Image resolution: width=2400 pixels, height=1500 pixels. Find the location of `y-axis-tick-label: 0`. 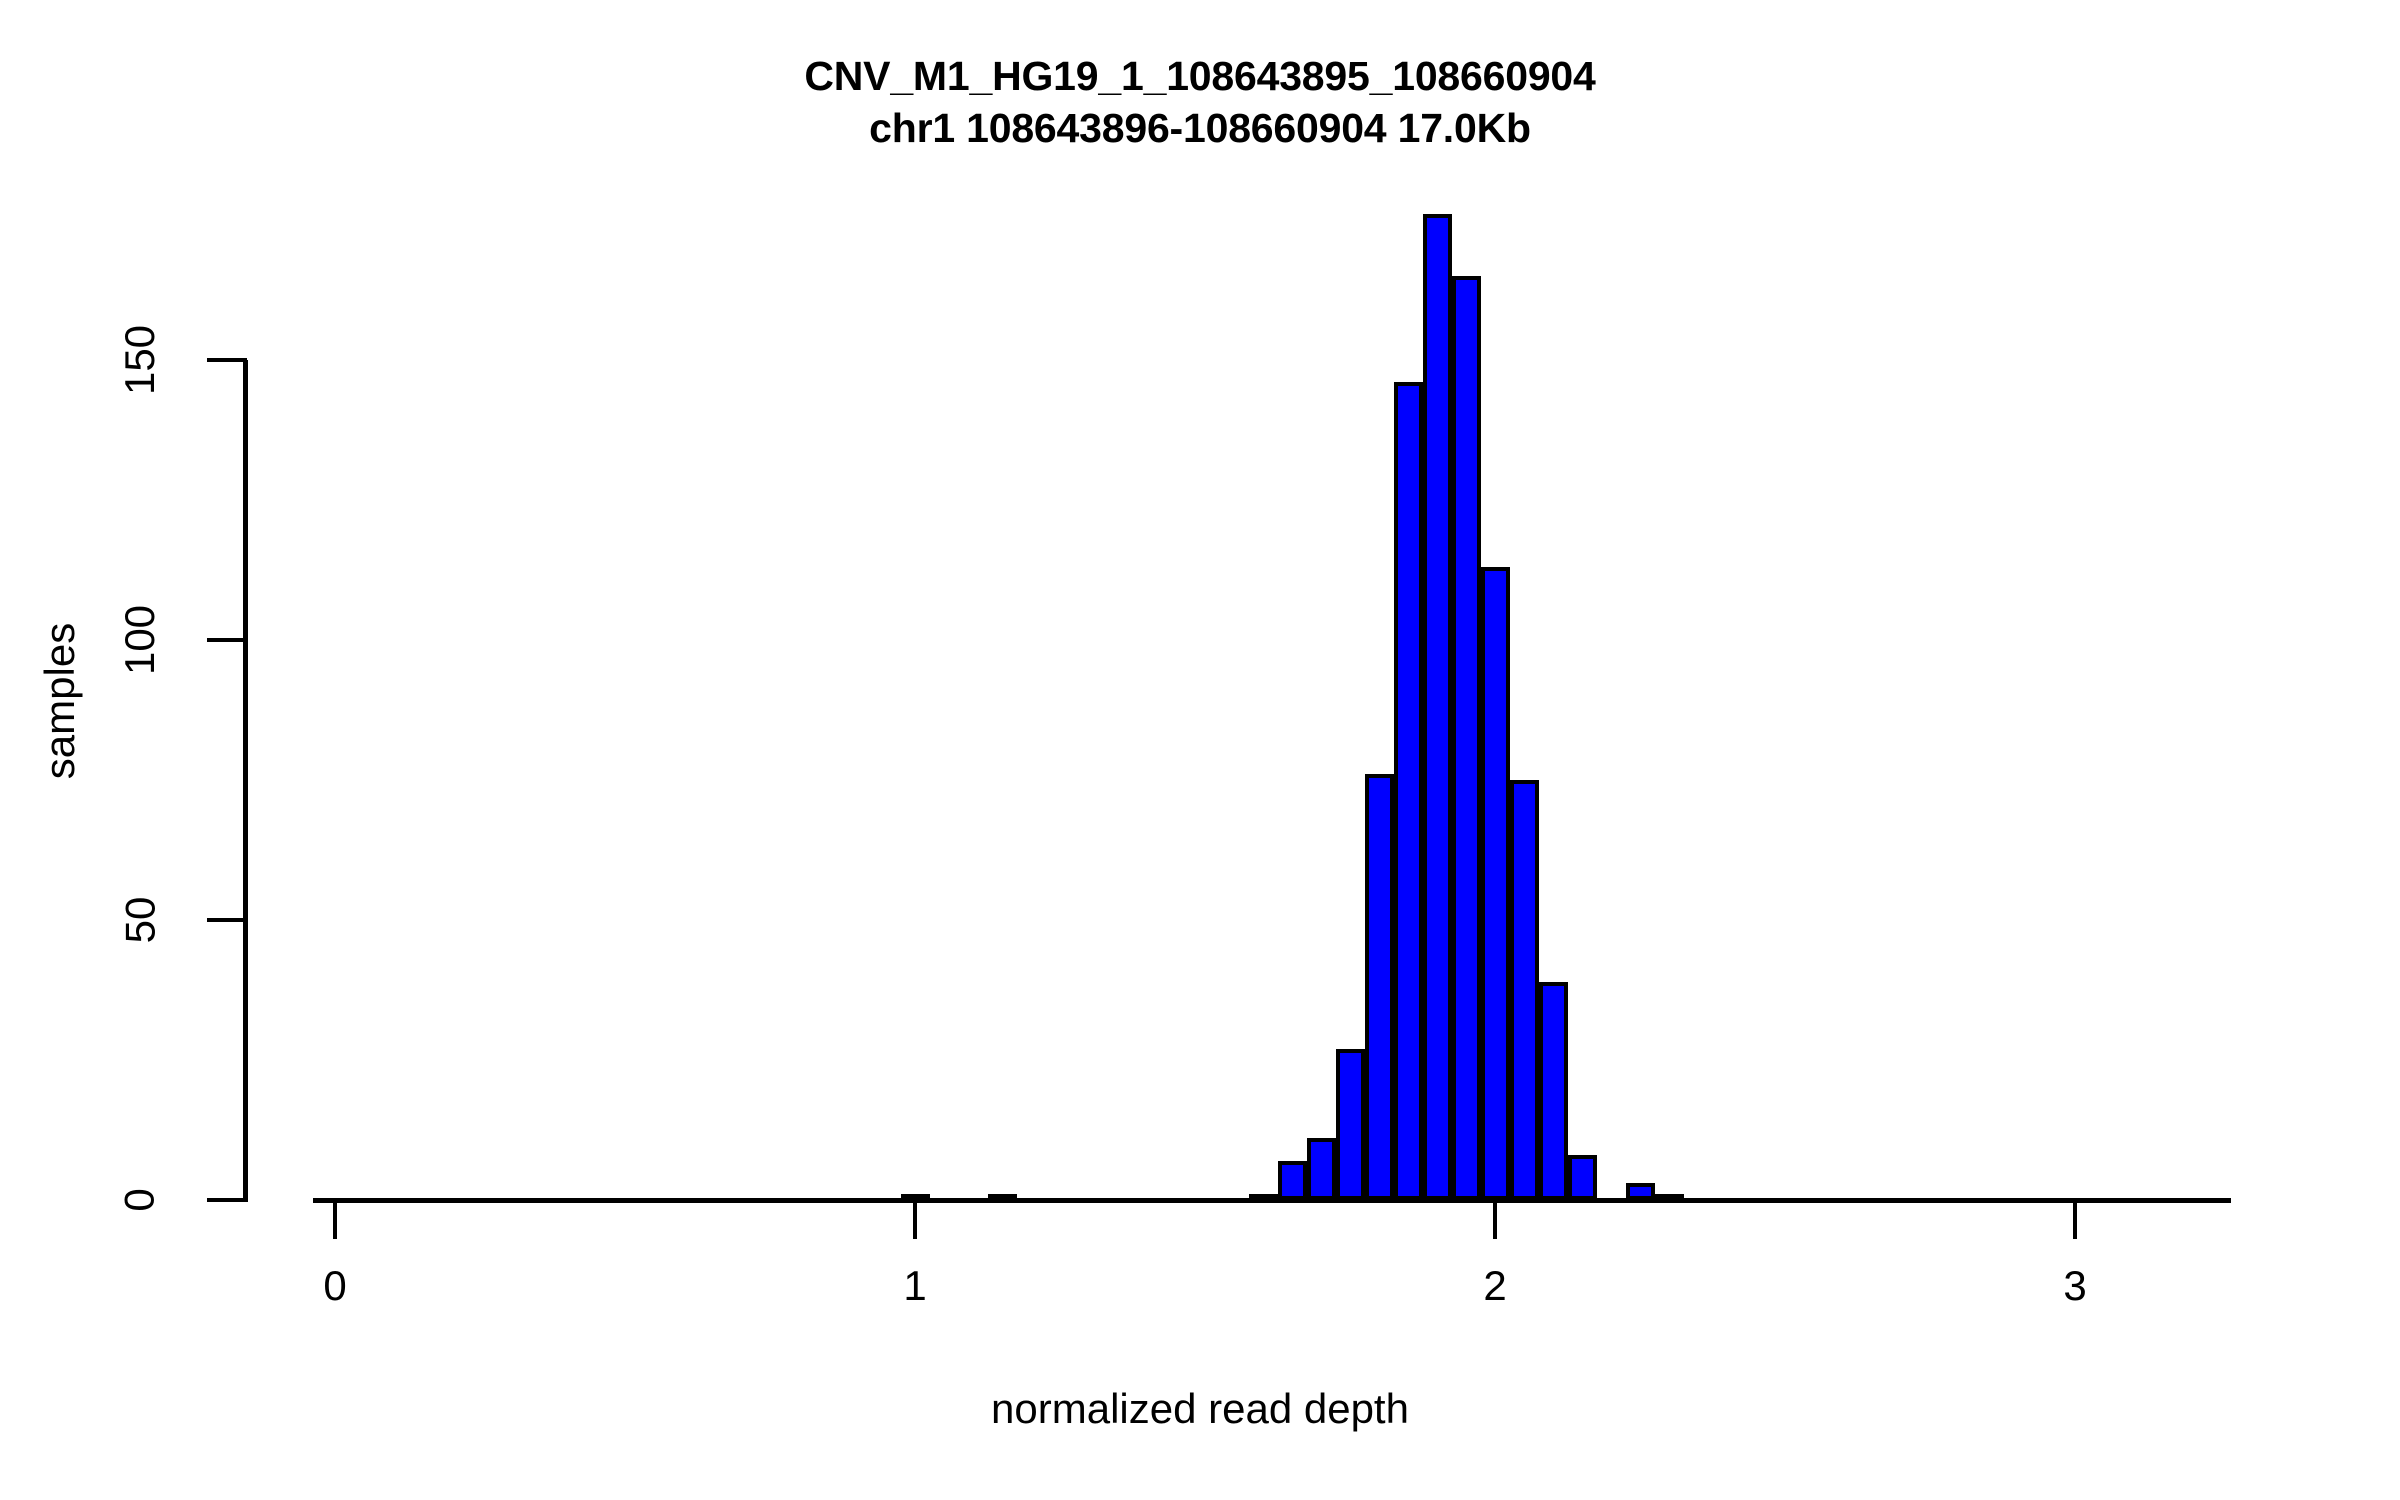

y-axis-tick-label: 0 is located at coordinates (140, 1200).